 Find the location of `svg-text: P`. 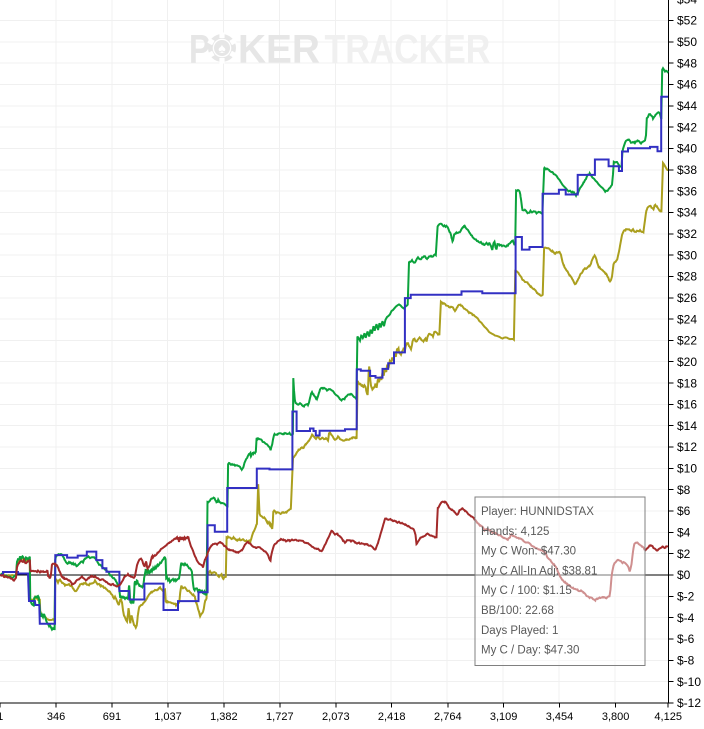

svg-text: P is located at coordinates (199, 48).